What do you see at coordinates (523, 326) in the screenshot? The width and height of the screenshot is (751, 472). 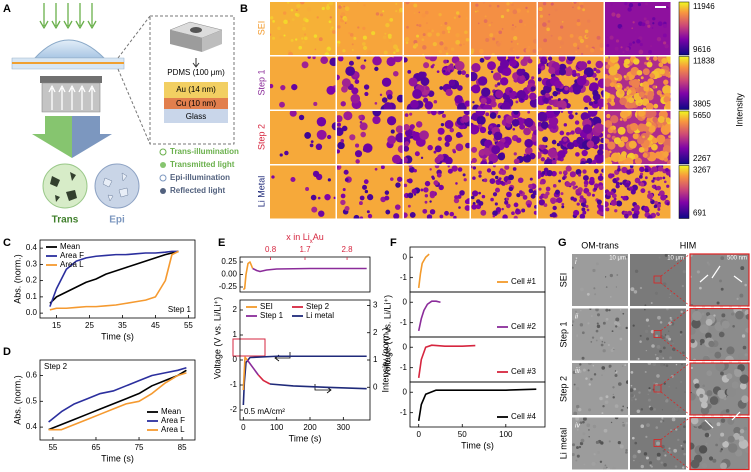 I see `legend-label: Cell #2` at bounding box center [523, 326].